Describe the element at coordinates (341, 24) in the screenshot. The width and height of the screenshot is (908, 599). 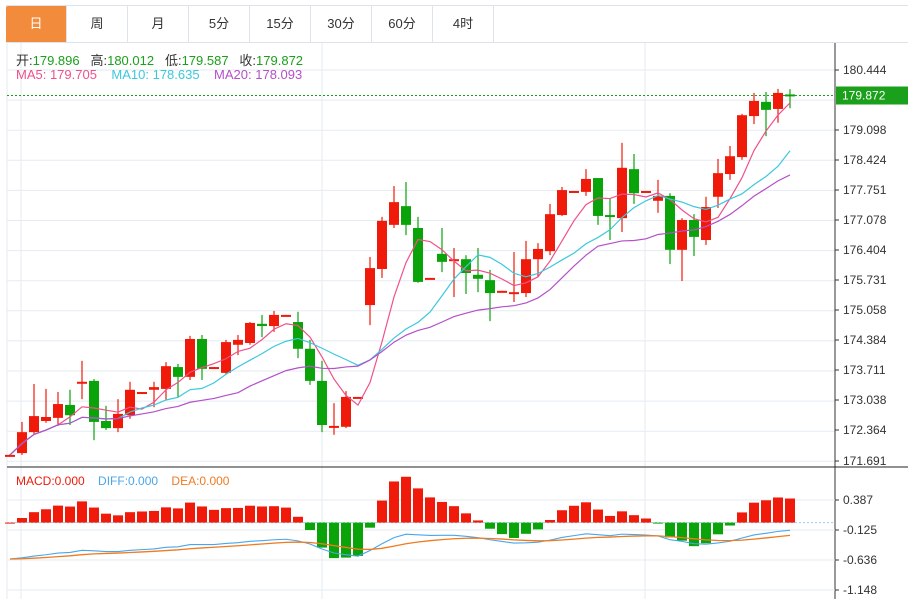
I see `tab-30min: 30分` at that location.